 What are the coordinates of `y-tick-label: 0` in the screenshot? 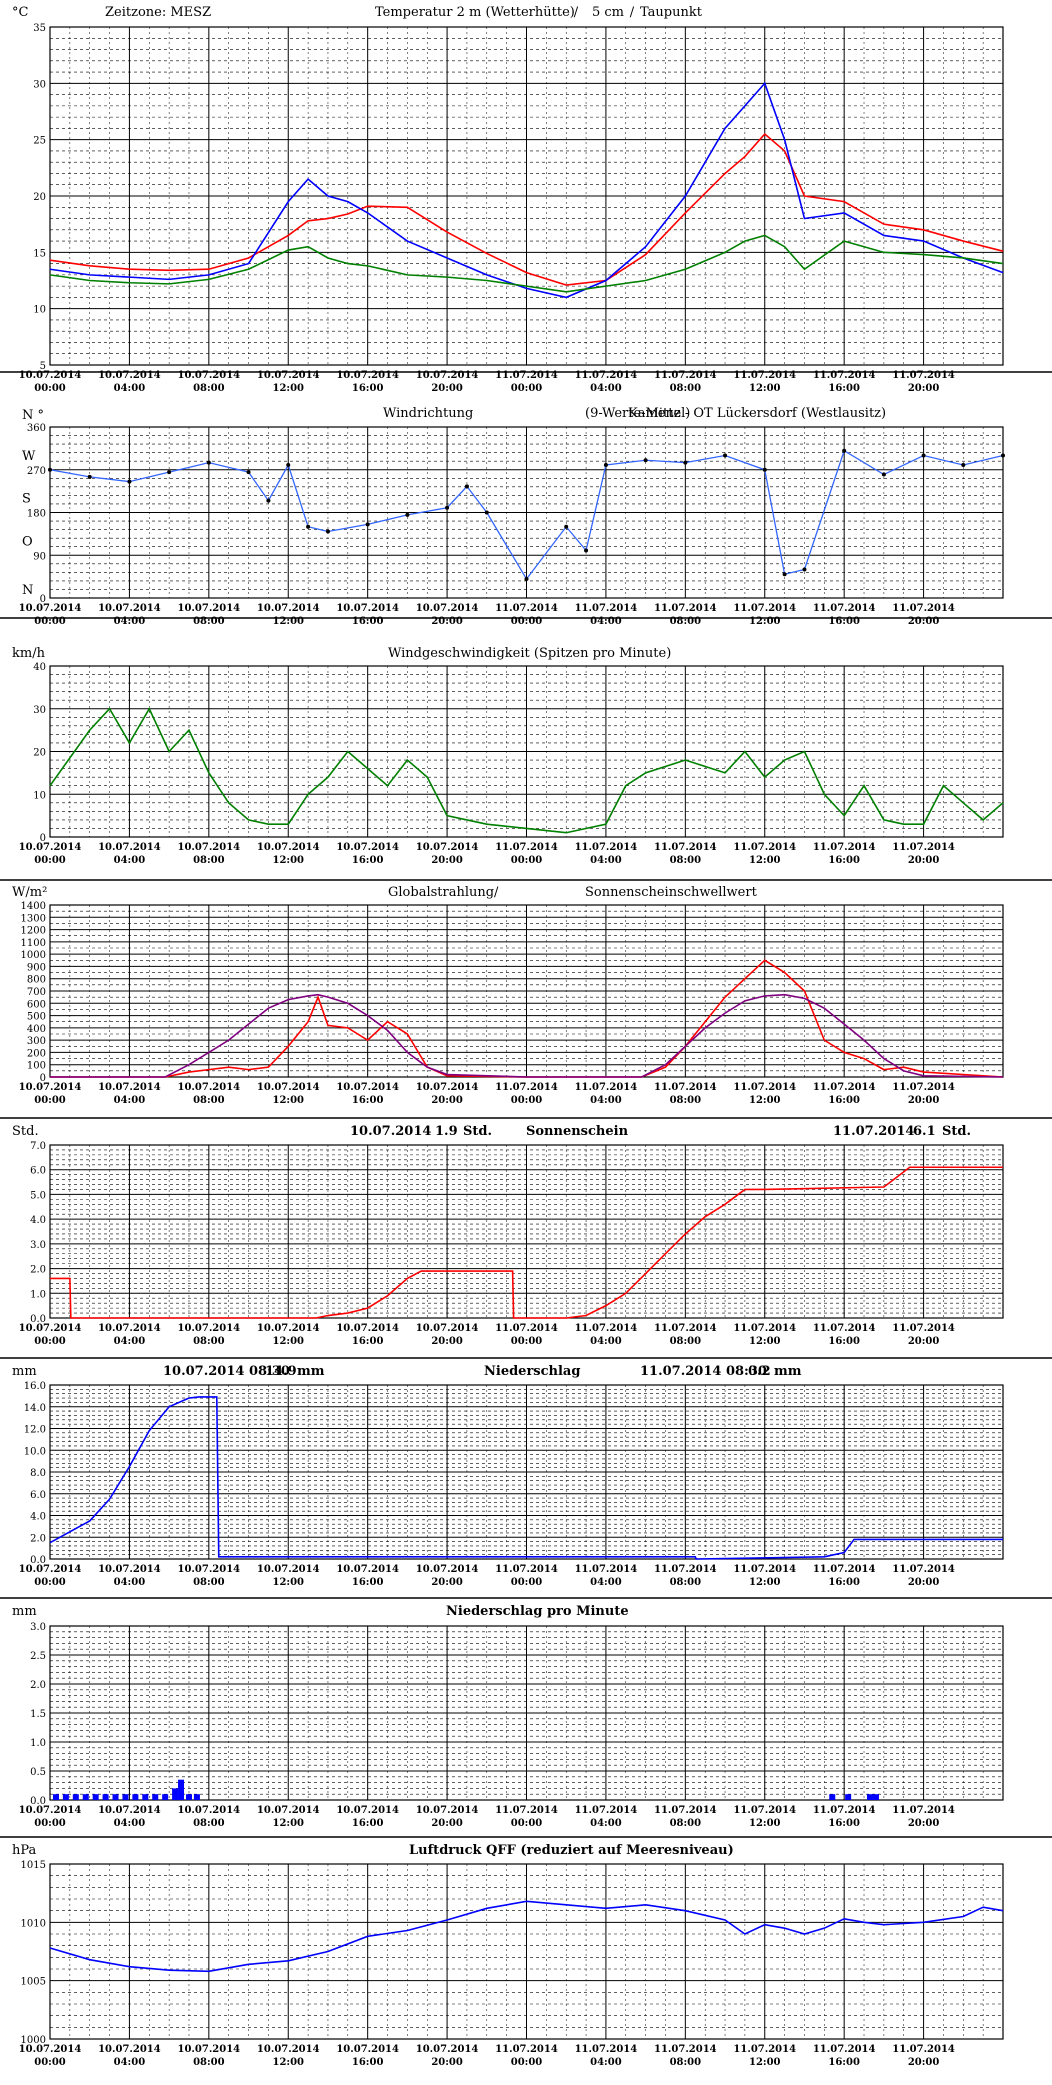 It's located at (43, 838).